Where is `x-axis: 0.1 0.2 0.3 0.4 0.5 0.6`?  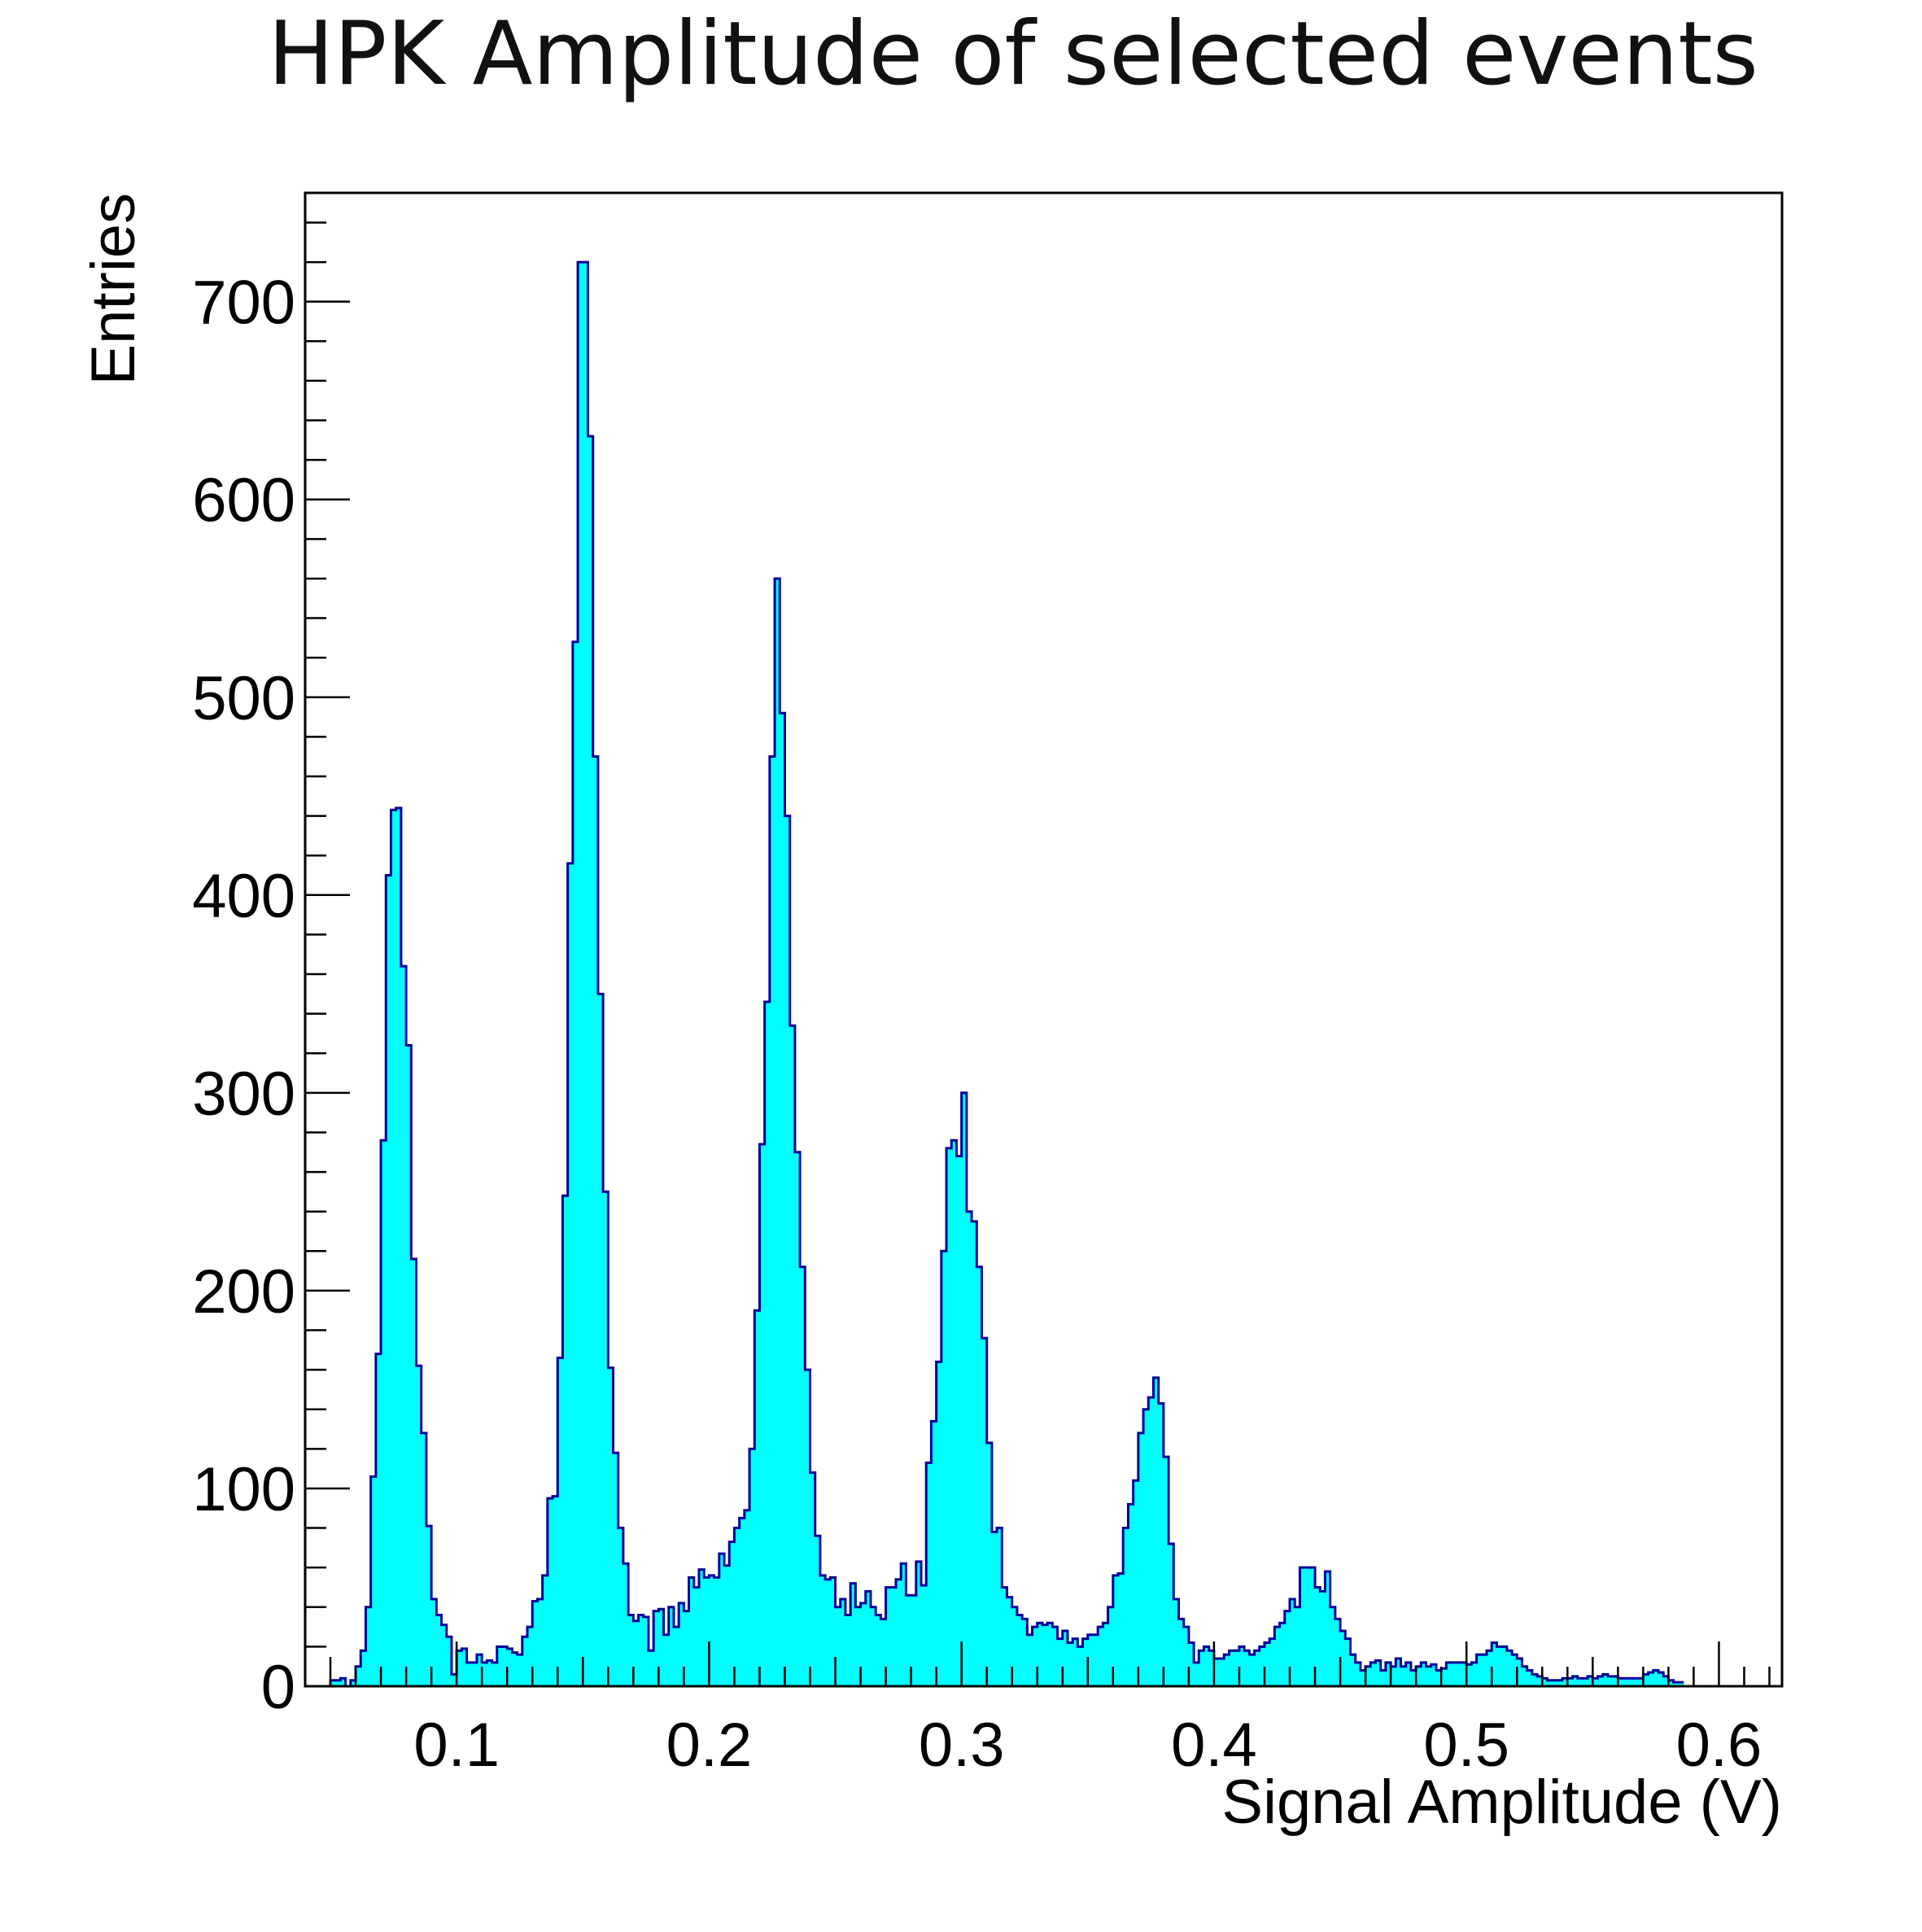 x-axis: 0.1 0.2 0.3 0.4 0.5 0.6 is located at coordinates (1037, 1711).